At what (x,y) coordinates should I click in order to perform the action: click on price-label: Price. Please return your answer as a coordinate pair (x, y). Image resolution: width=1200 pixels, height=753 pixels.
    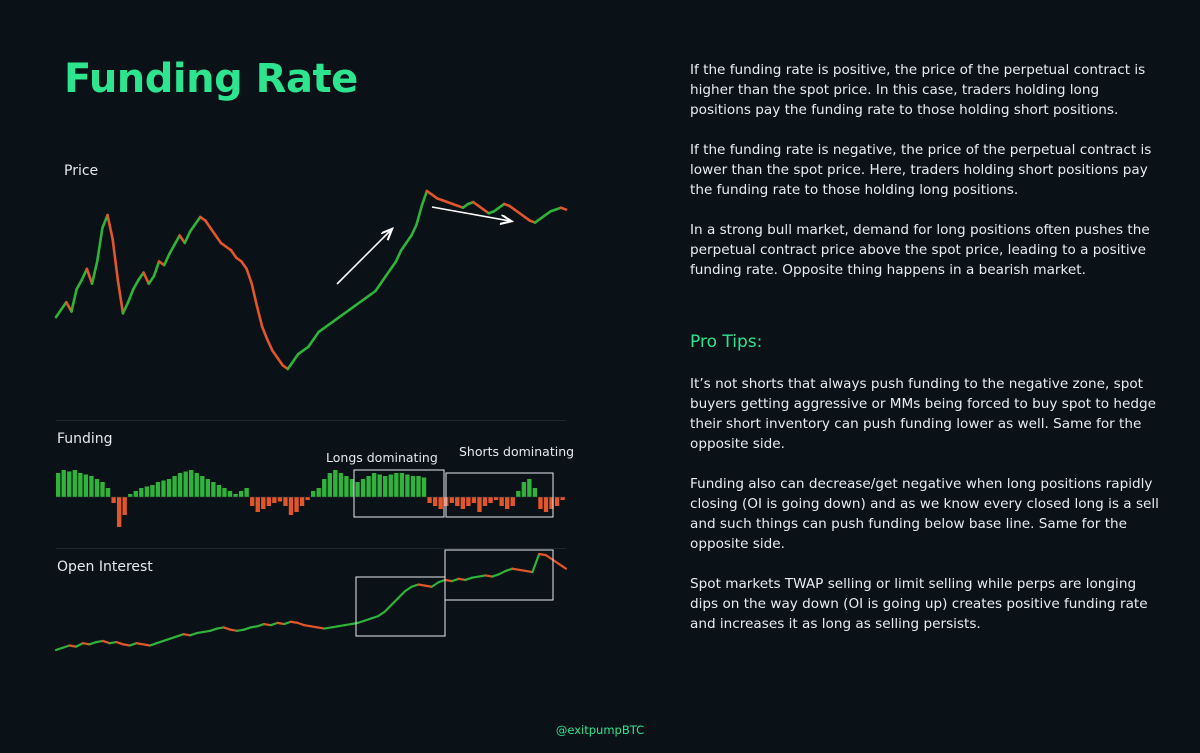
    Looking at the image, I should click on (81, 171).